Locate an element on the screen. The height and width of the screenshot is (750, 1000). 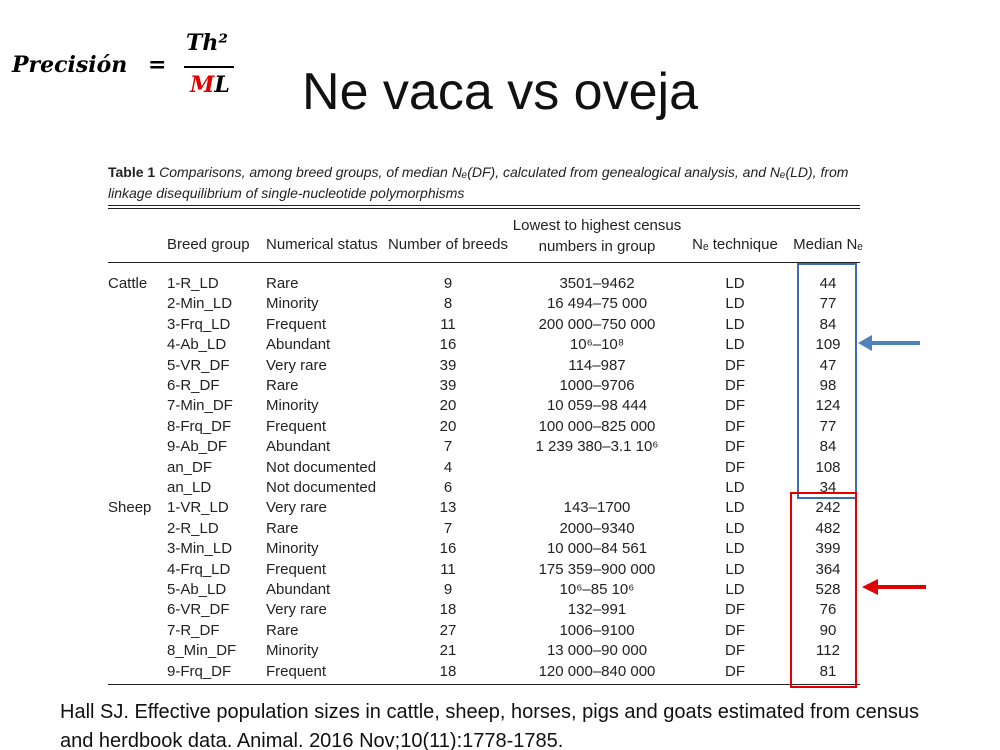
median-ne: 109 is located at coordinates (828, 345).